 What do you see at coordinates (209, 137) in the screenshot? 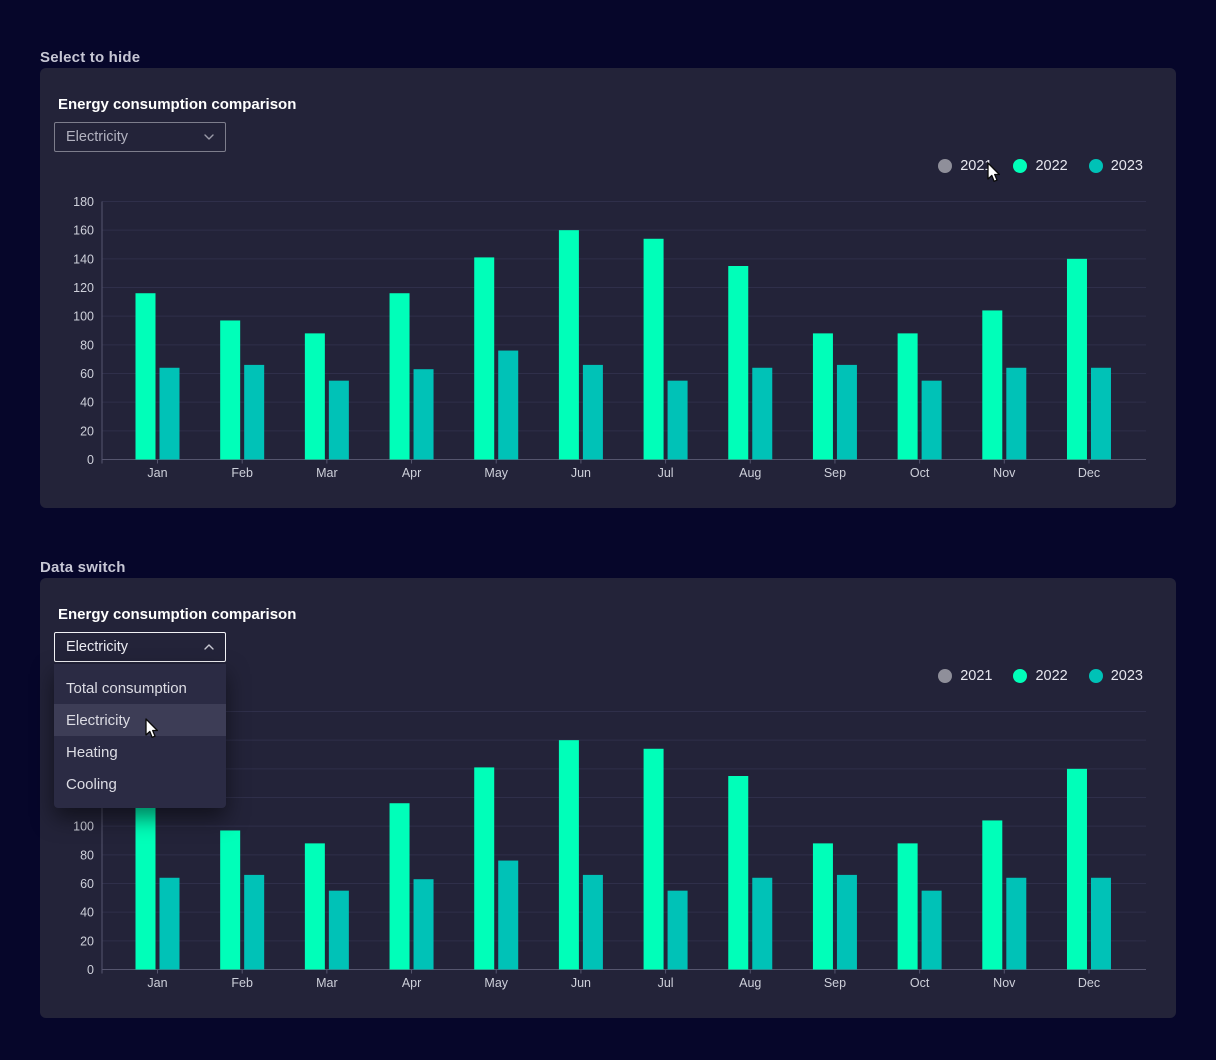
I see `chevron-down-icon` at bounding box center [209, 137].